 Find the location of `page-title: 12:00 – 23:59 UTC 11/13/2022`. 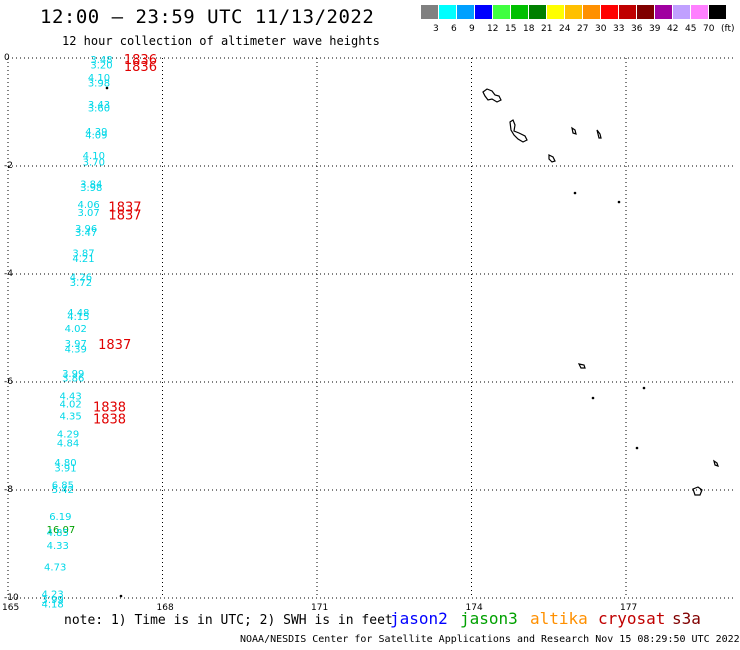

page-title: 12:00 – 23:59 UTC 11/13/2022 is located at coordinates (207, 17).